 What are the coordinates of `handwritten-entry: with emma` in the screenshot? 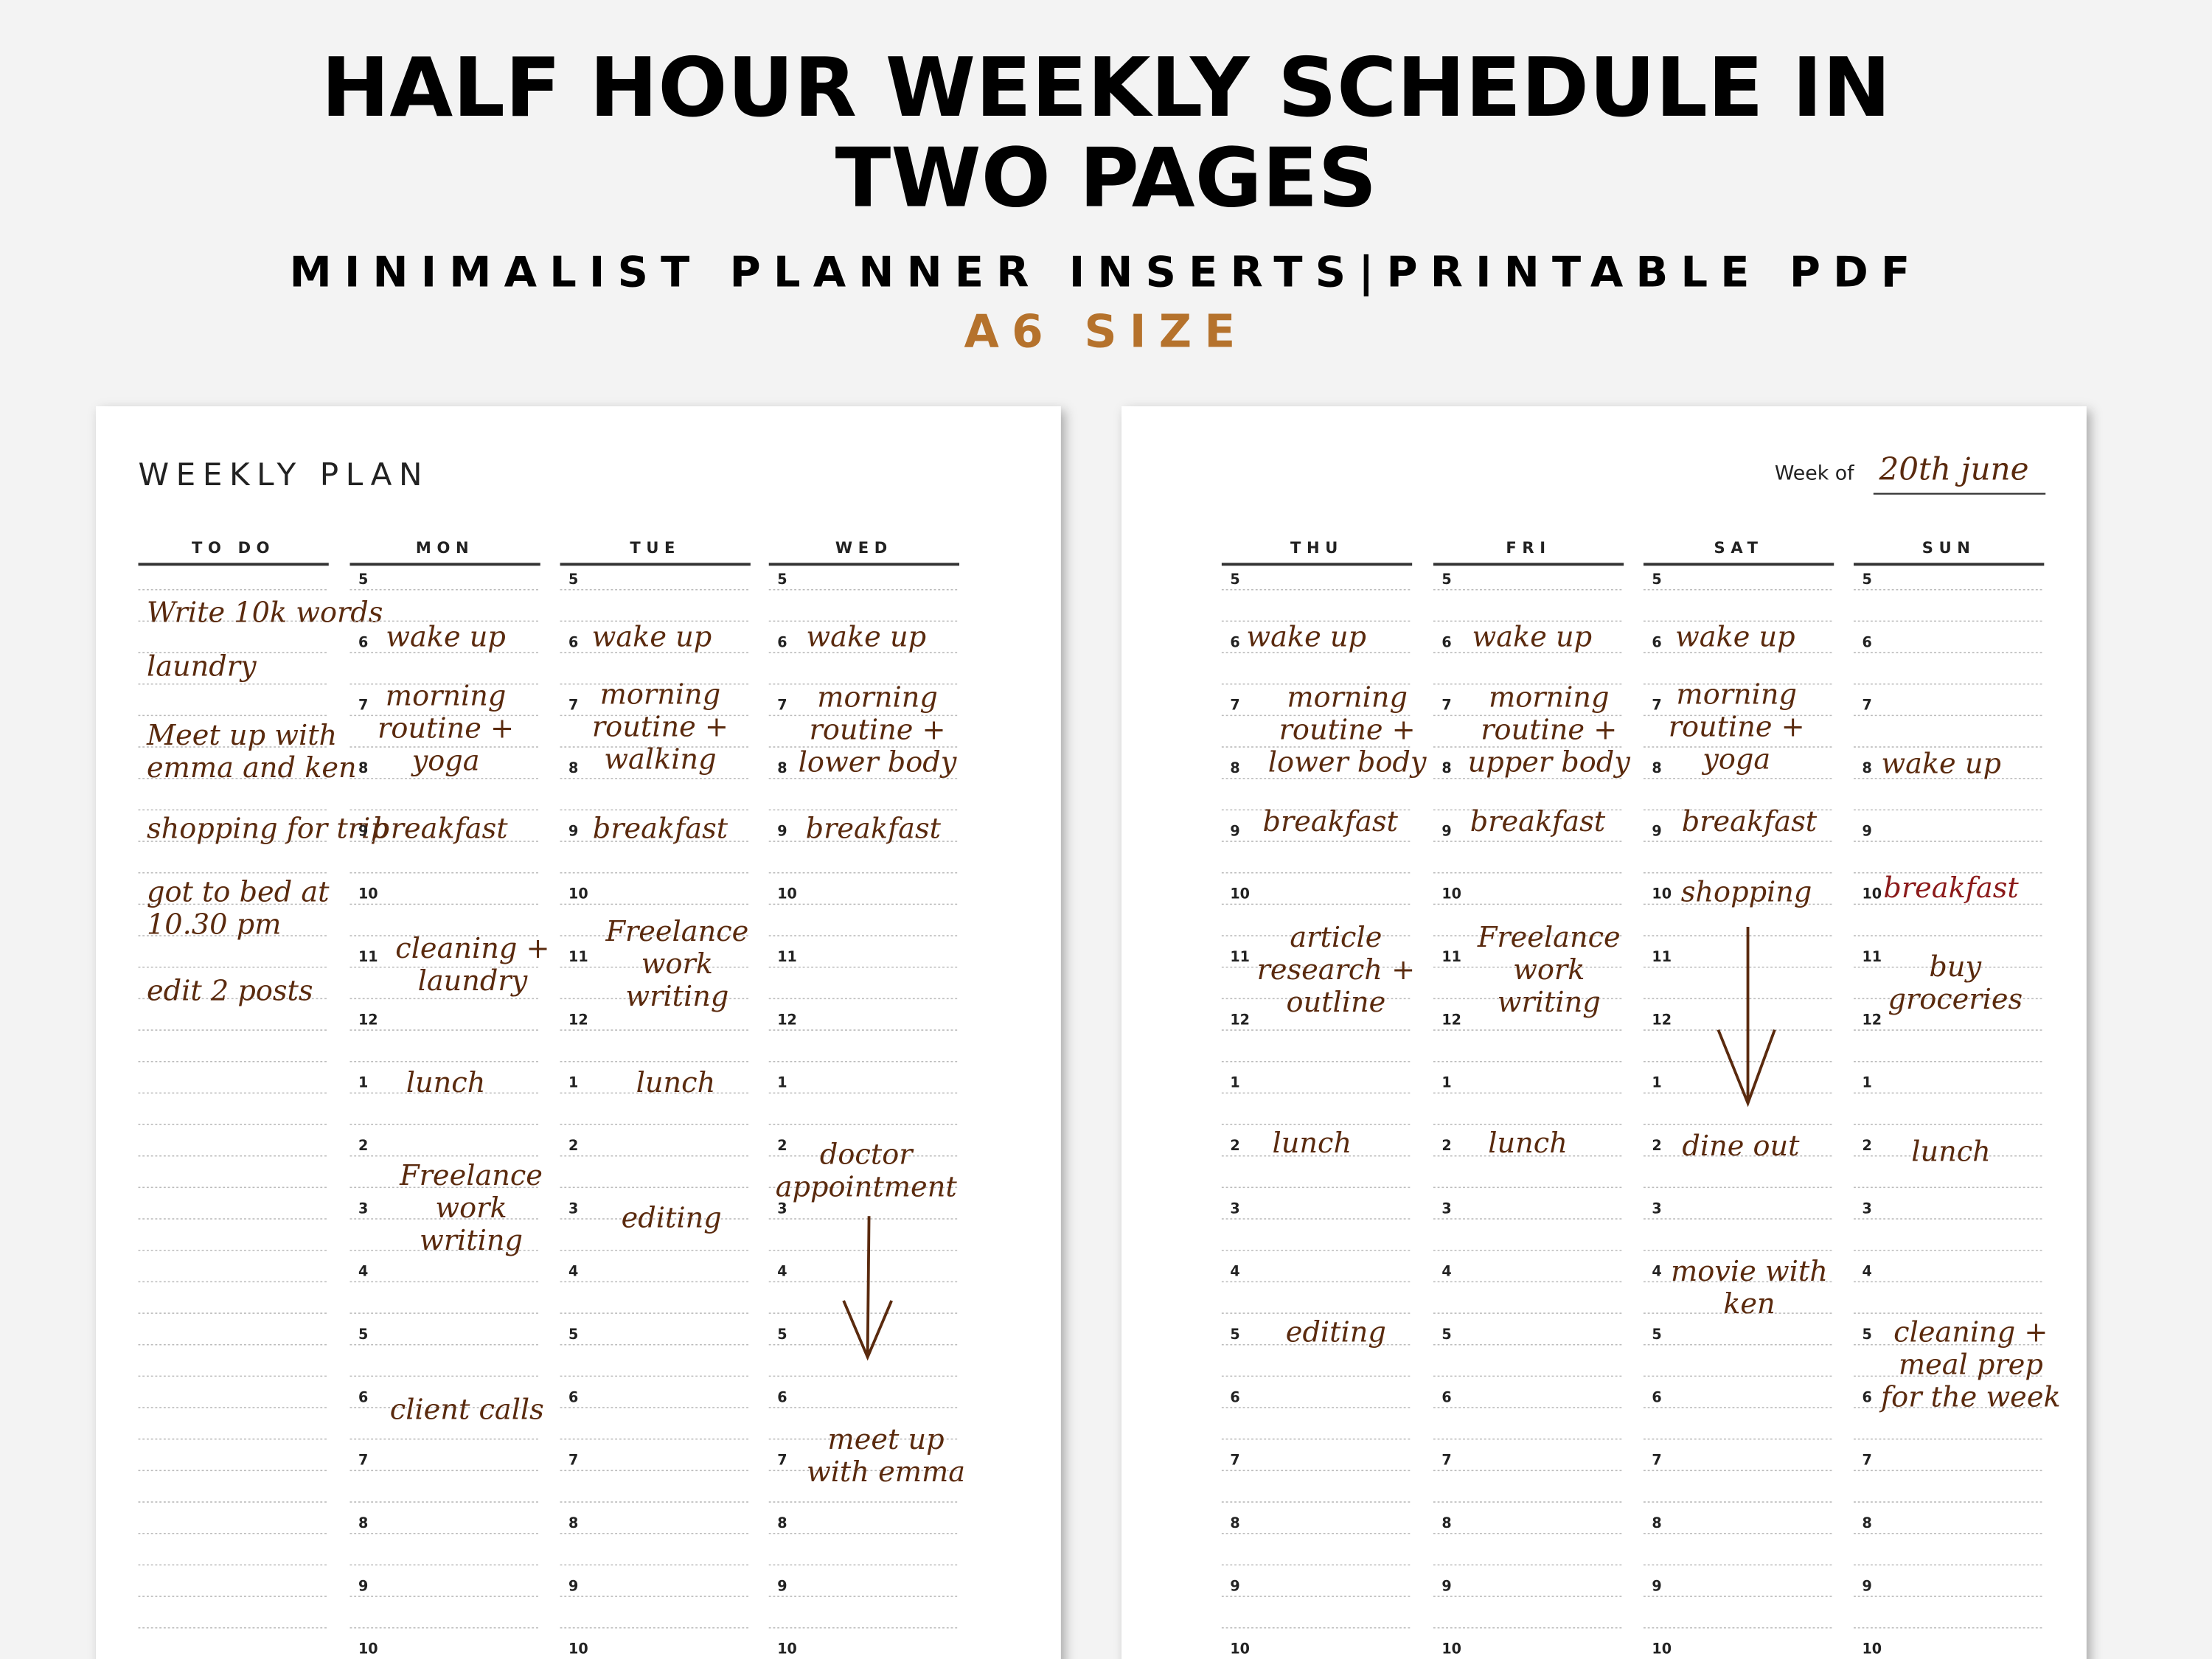 It's located at (886, 1472).